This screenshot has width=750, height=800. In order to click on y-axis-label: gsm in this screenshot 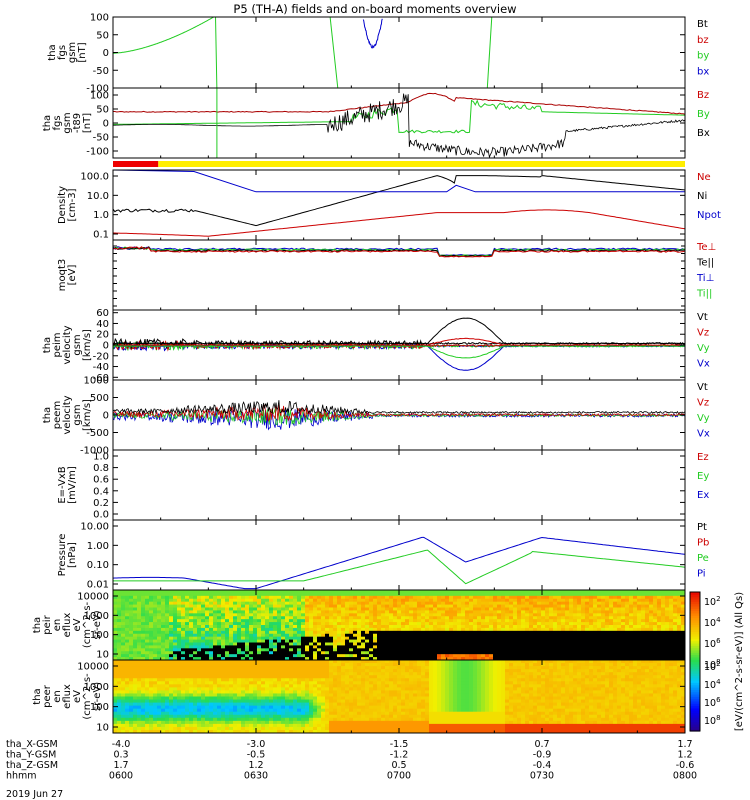, I will do `click(67, 122)`.